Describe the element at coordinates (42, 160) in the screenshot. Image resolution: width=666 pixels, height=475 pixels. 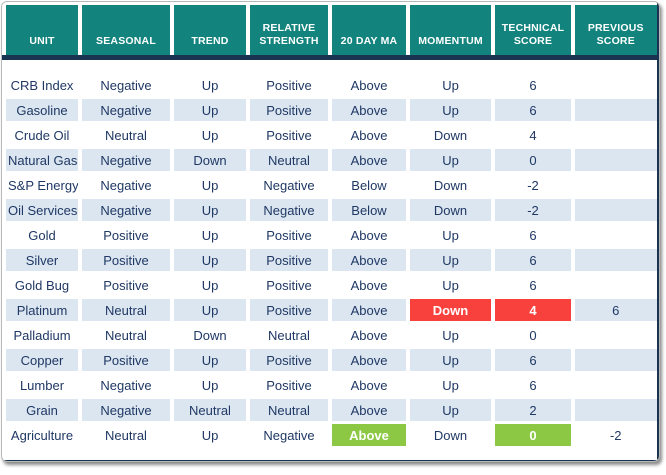
I see `cell-unit: Natural Gas` at that location.